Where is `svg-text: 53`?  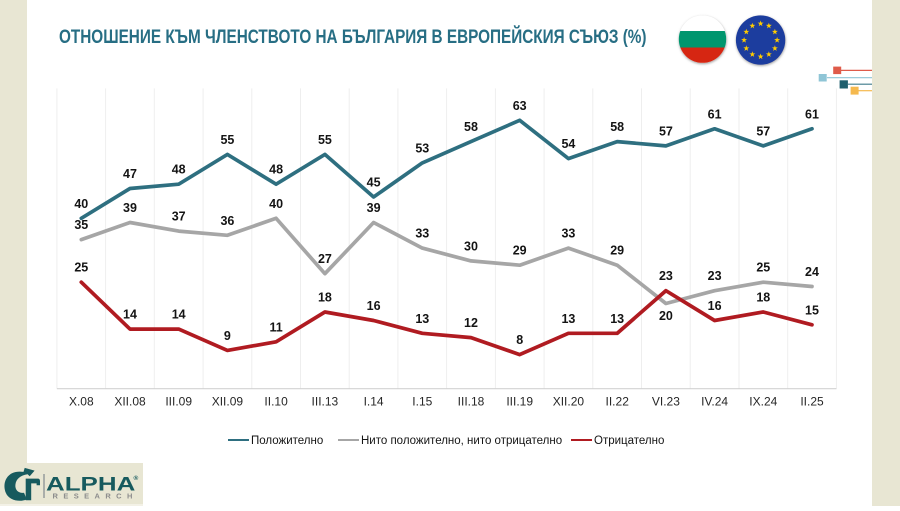 svg-text: 53 is located at coordinates (422, 148).